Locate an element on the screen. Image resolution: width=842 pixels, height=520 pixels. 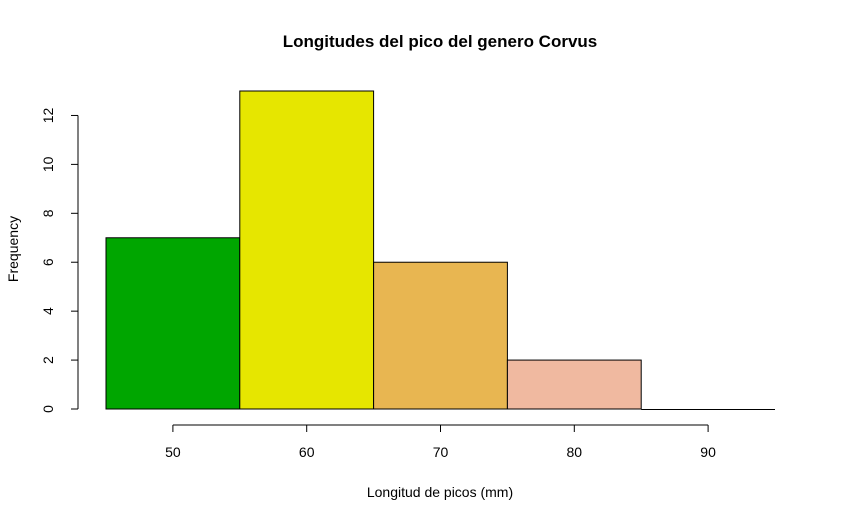
y-axis: 0 2 4 6 8 10 12 is located at coordinates (59, 260).